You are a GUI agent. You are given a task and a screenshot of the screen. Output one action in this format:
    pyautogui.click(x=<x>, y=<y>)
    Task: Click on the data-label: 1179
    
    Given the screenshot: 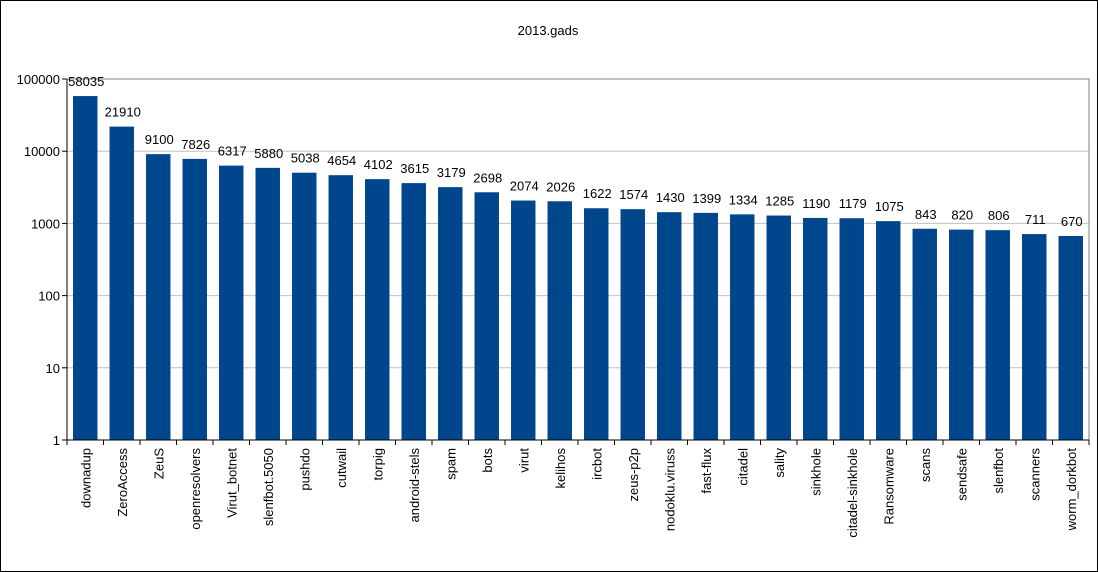 What is the action you would take?
    pyautogui.click(x=853, y=203)
    